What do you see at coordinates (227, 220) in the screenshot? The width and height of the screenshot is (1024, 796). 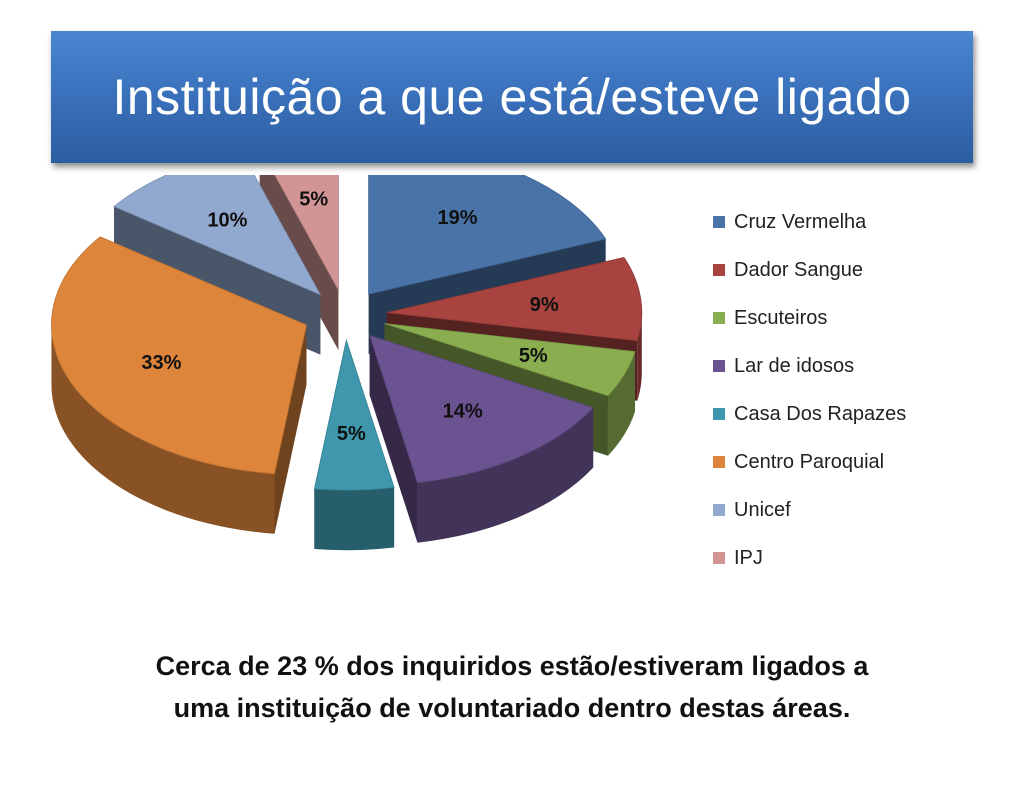 I see `data-label-6: 10%` at bounding box center [227, 220].